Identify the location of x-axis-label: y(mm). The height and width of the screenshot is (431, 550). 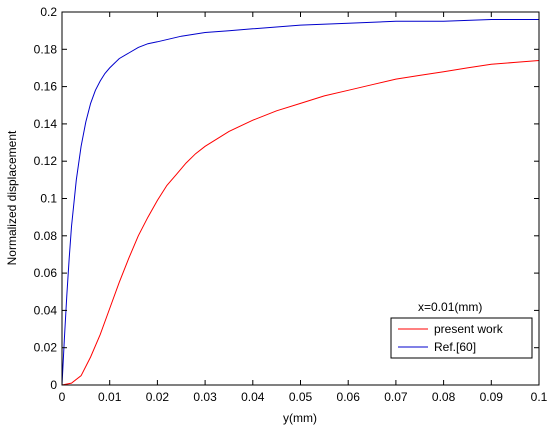
(300, 418).